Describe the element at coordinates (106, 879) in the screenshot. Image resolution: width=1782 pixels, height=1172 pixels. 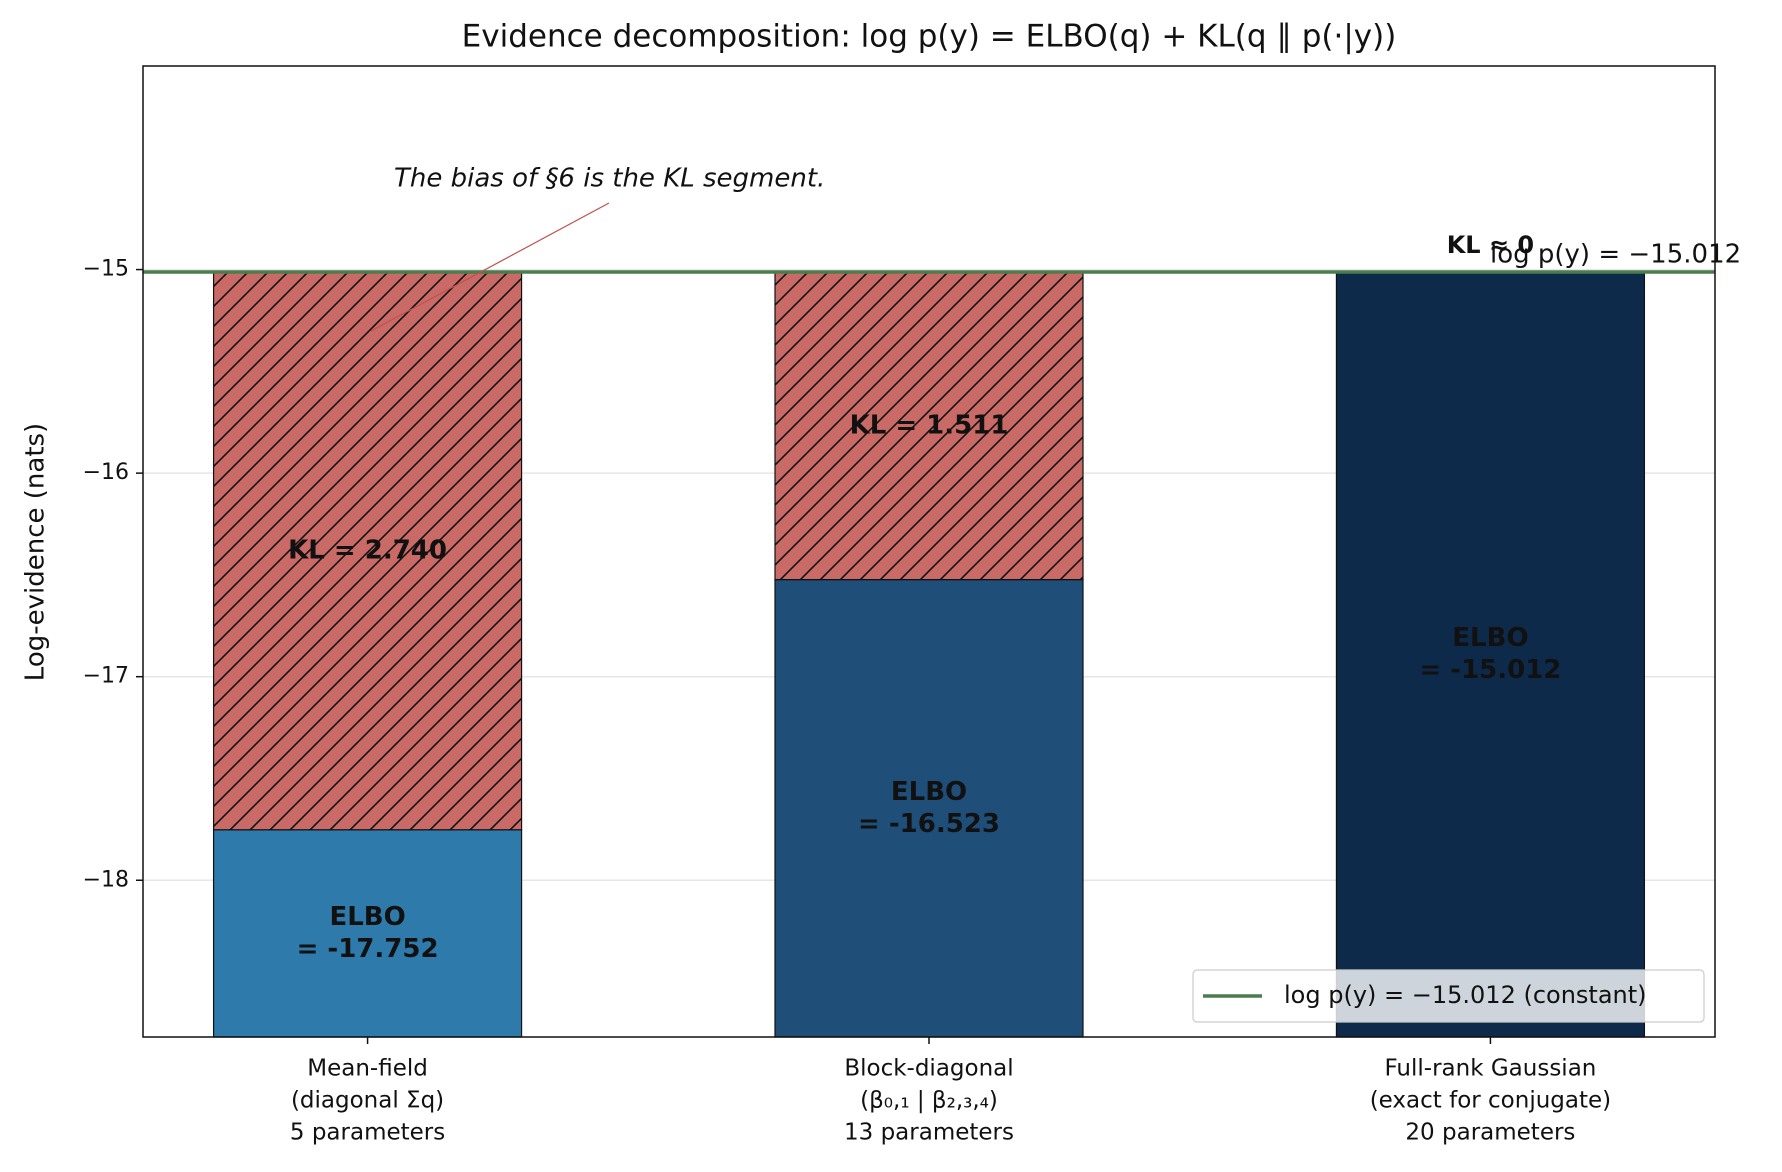
I see `y-tick-label: −18` at that location.